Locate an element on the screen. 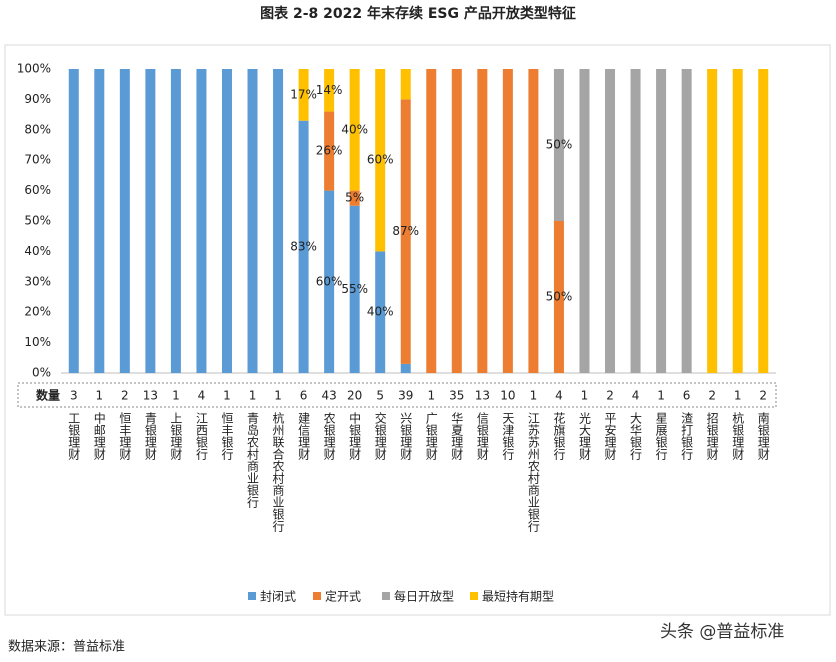 The width and height of the screenshot is (836, 662). y-tick-label: 50% is located at coordinates (37, 221).